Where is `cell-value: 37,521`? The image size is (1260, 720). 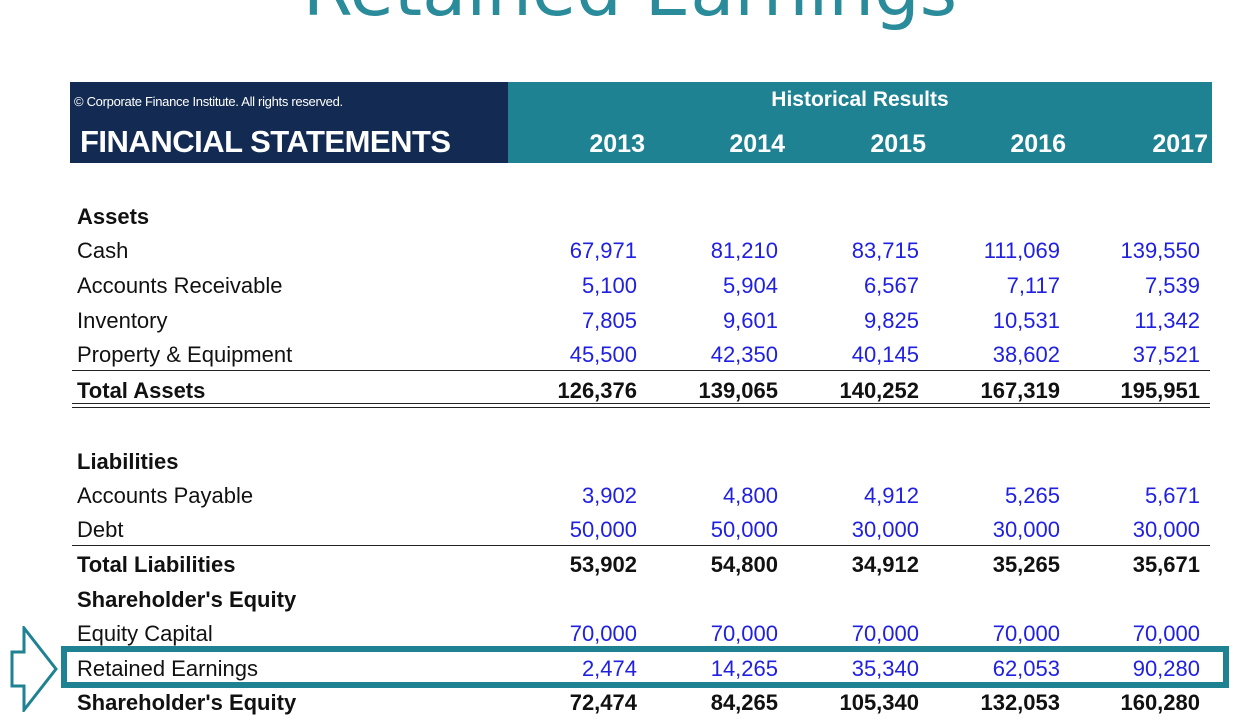 cell-value: 37,521 is located at coordinates (1166, 354).